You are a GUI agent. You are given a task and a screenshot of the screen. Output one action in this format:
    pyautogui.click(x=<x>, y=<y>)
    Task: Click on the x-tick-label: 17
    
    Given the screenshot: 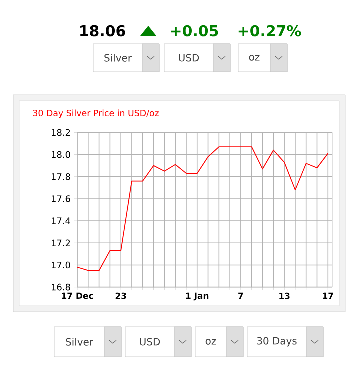 What is the action you would take?
    pyautogui.click(x=328, y=295)
    